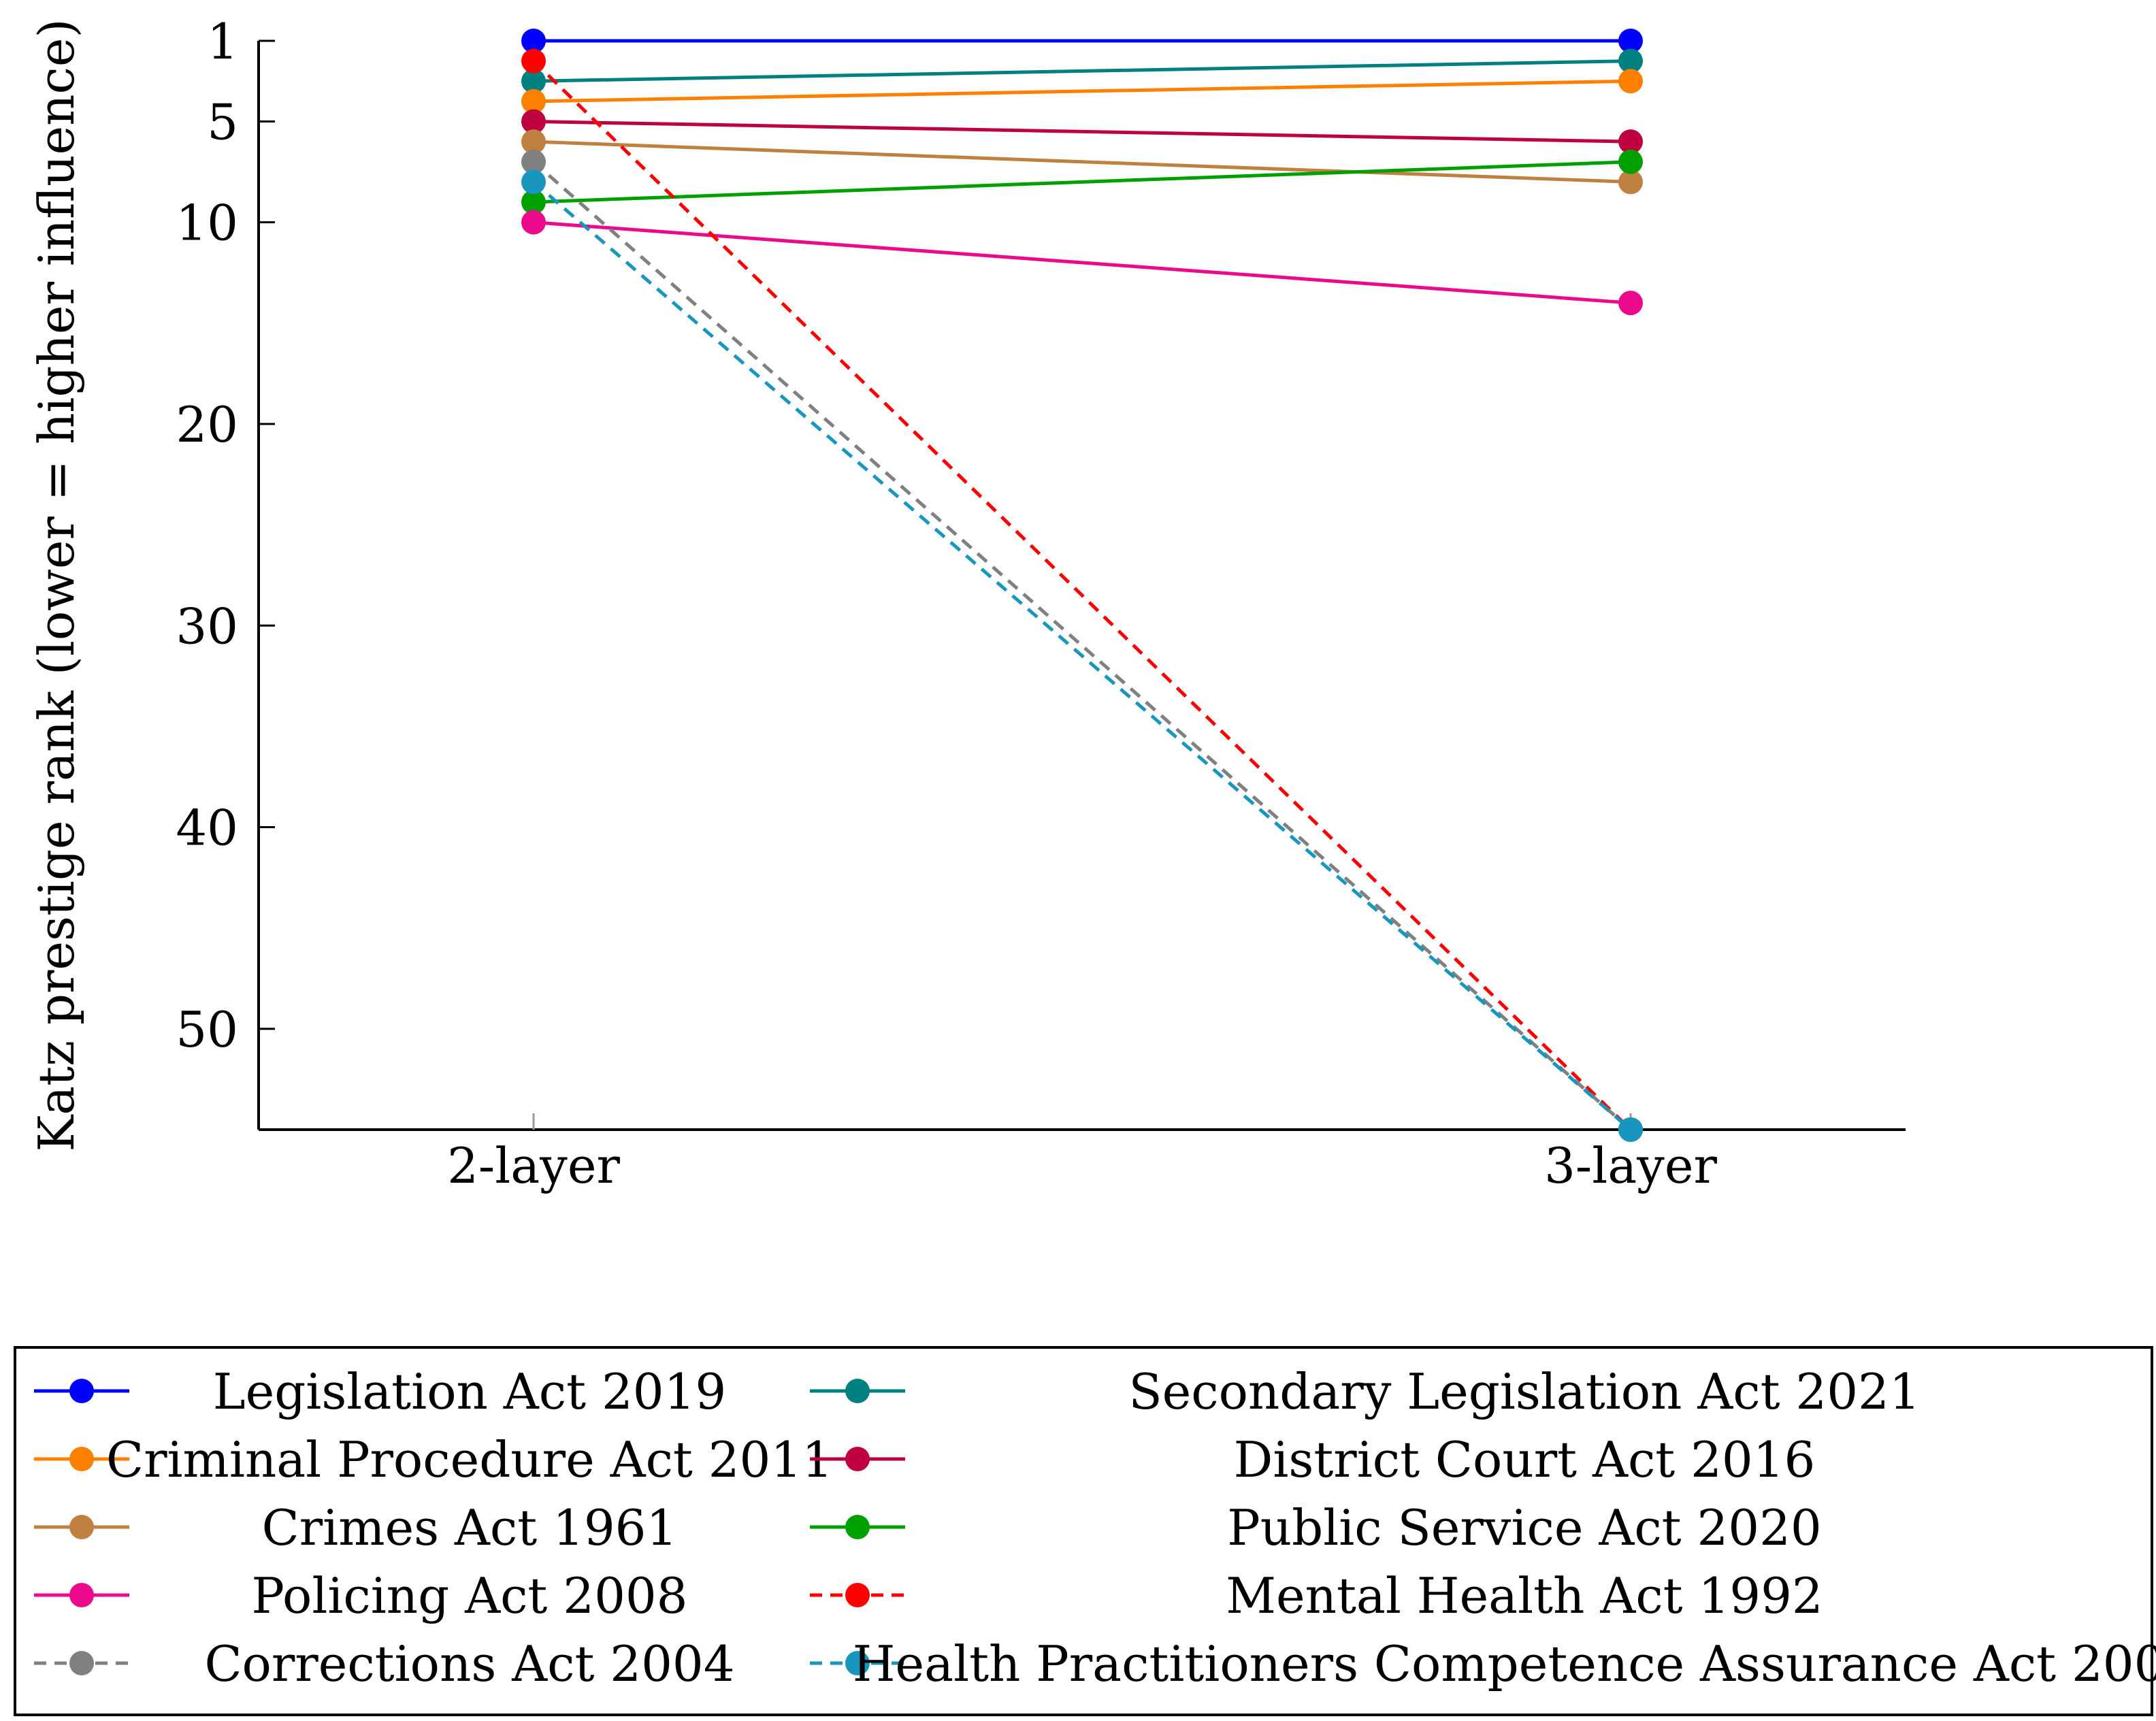 The height and width of the screenshot is (1721, 2156). What do you see at coordinates (1524, 1528) in the screenshot?
I see `legend-label: Public Service Act 2020` at bounding box center [1524, 1528].